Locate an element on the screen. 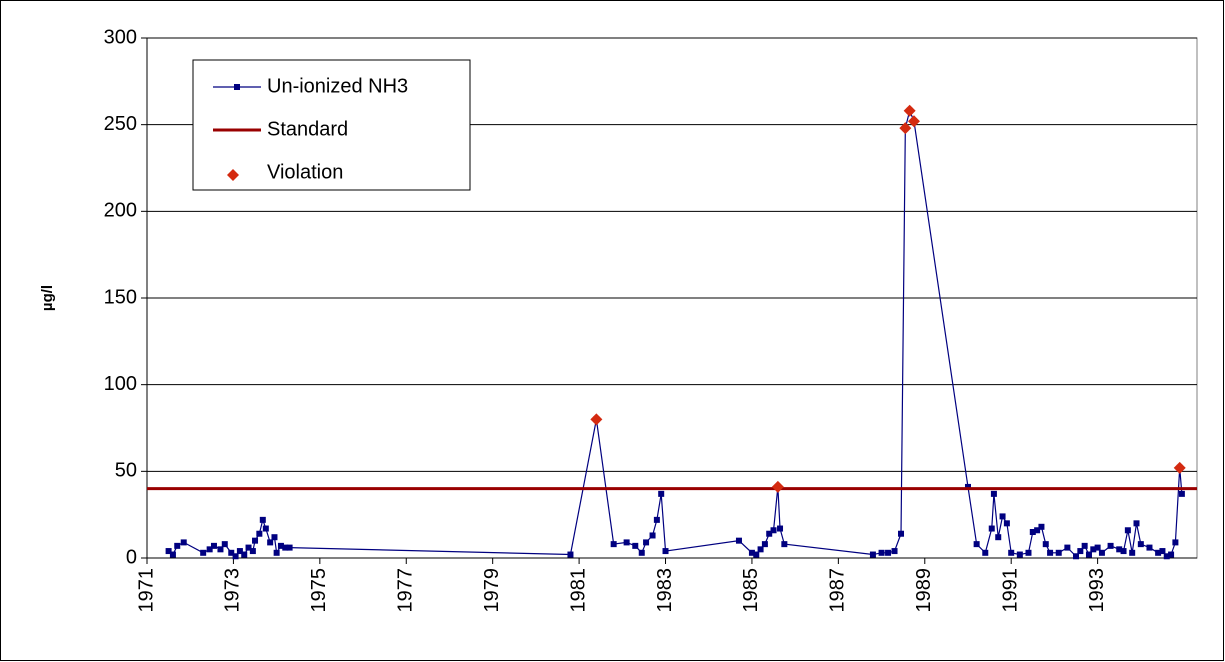 This screenshot has width=1225, height=662. legend-box is located at coordinates (331, 125).